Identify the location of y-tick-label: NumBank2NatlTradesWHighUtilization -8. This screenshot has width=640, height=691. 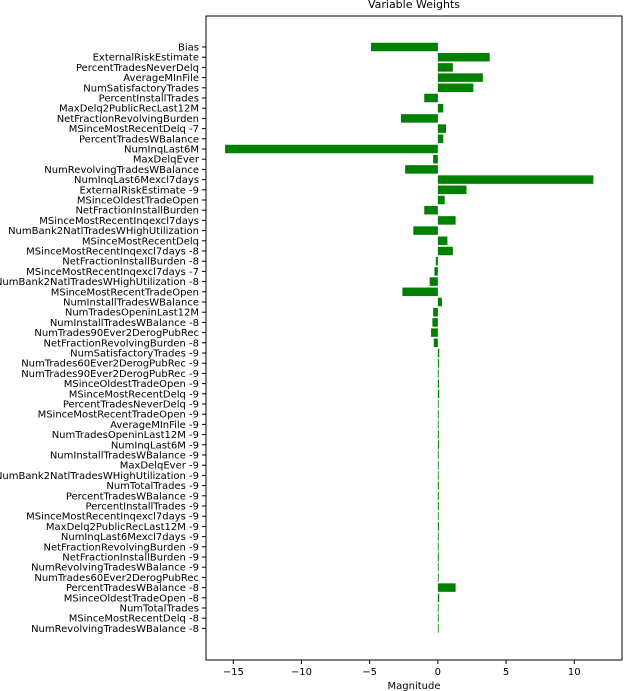
(99, 282).